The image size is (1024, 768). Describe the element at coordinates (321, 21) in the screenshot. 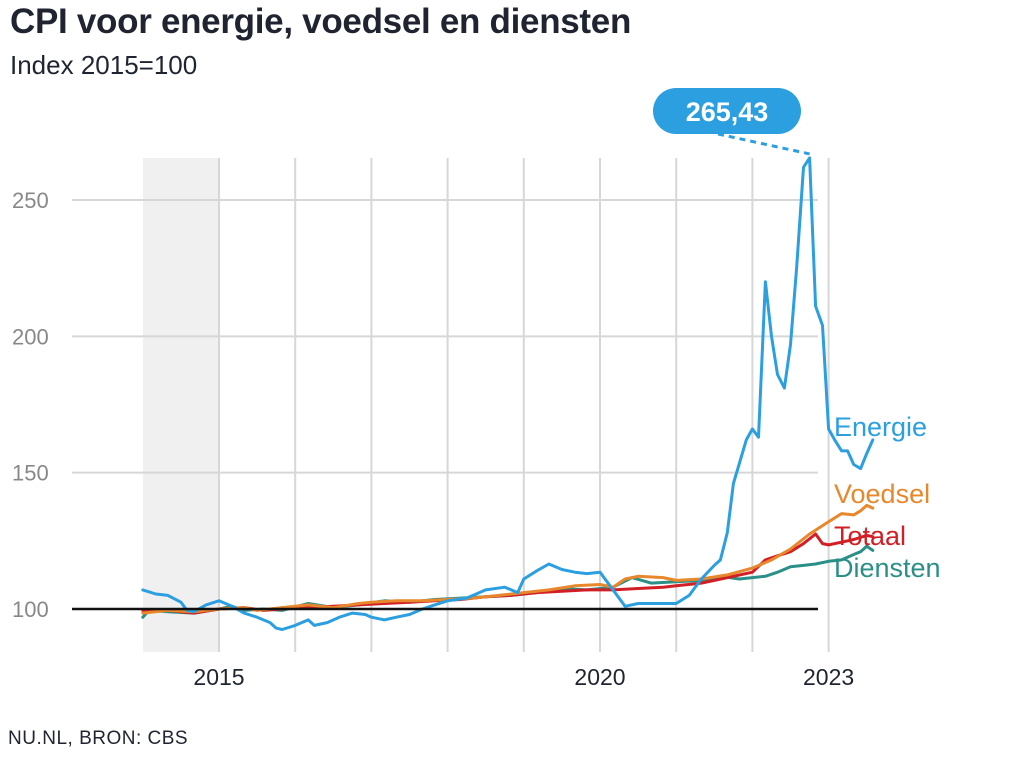

I see `chart-title: CPI voor energie, voedsel en diensten` at that location.